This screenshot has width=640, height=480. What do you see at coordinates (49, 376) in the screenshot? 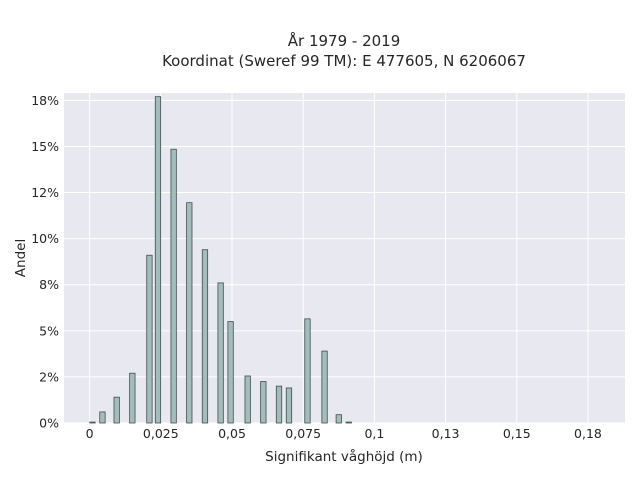
I see `y-tick-label: 2%` at bounding box center [49, 376].